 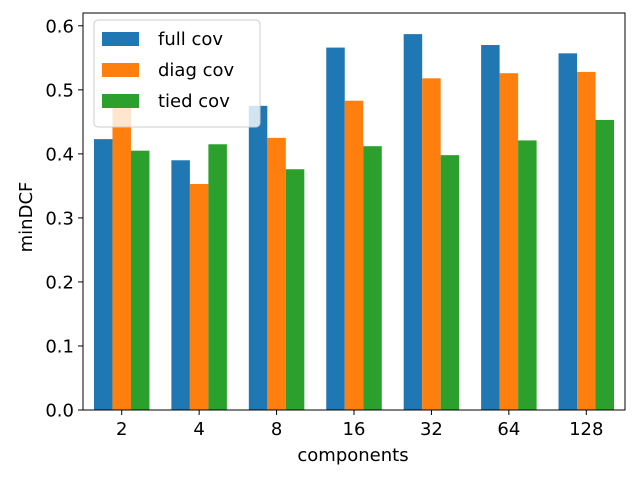 What do you see at coordinates (59, 411) in the screenshot?
I see `y-tick-label: 0.0` at bounding box center [59, 411].